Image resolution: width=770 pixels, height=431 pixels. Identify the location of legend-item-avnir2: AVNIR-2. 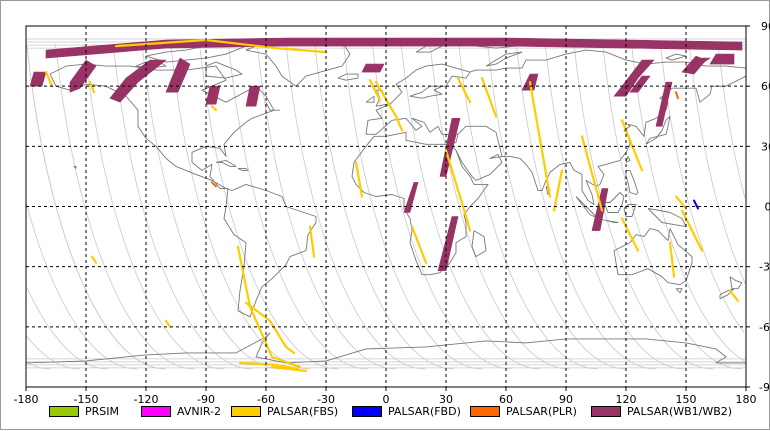
(181, 411).